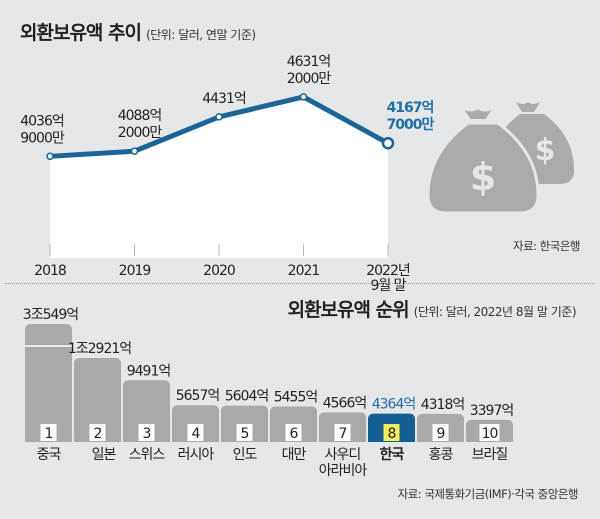 The image size is (600, 519). What do you see at coordinates (343, 471) in the screenshot?
I see `category-label-line: 아라비아` at bounding box center [343, 471].